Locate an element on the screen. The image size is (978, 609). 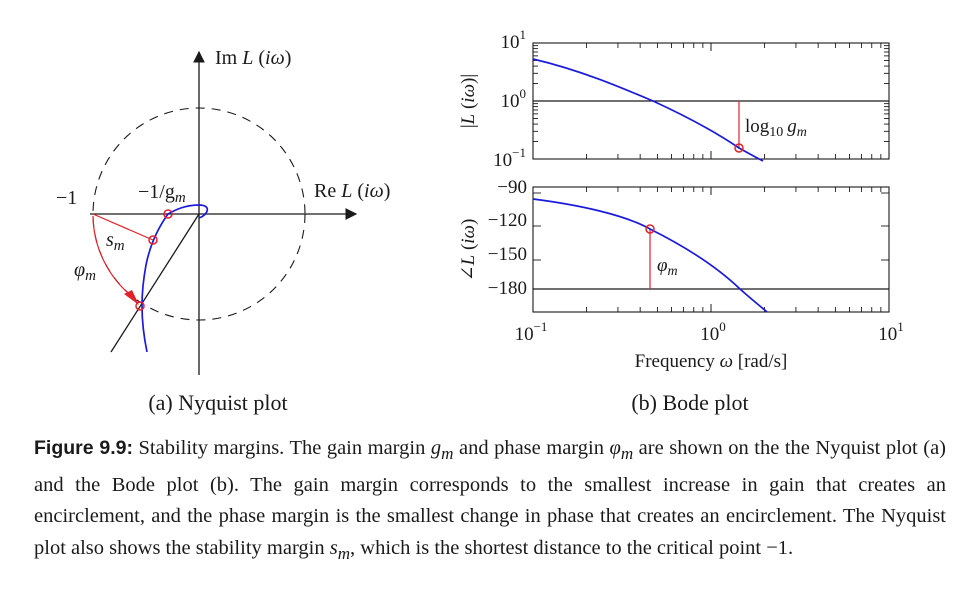
magnitude-y-label: |L (iω)| is located at coordinates (468, 101).